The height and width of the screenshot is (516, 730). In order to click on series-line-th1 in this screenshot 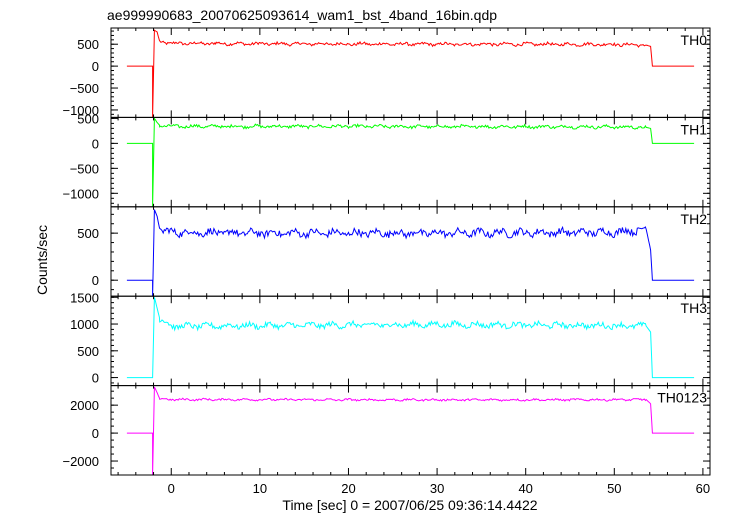, I will do `click(410, 161)`.